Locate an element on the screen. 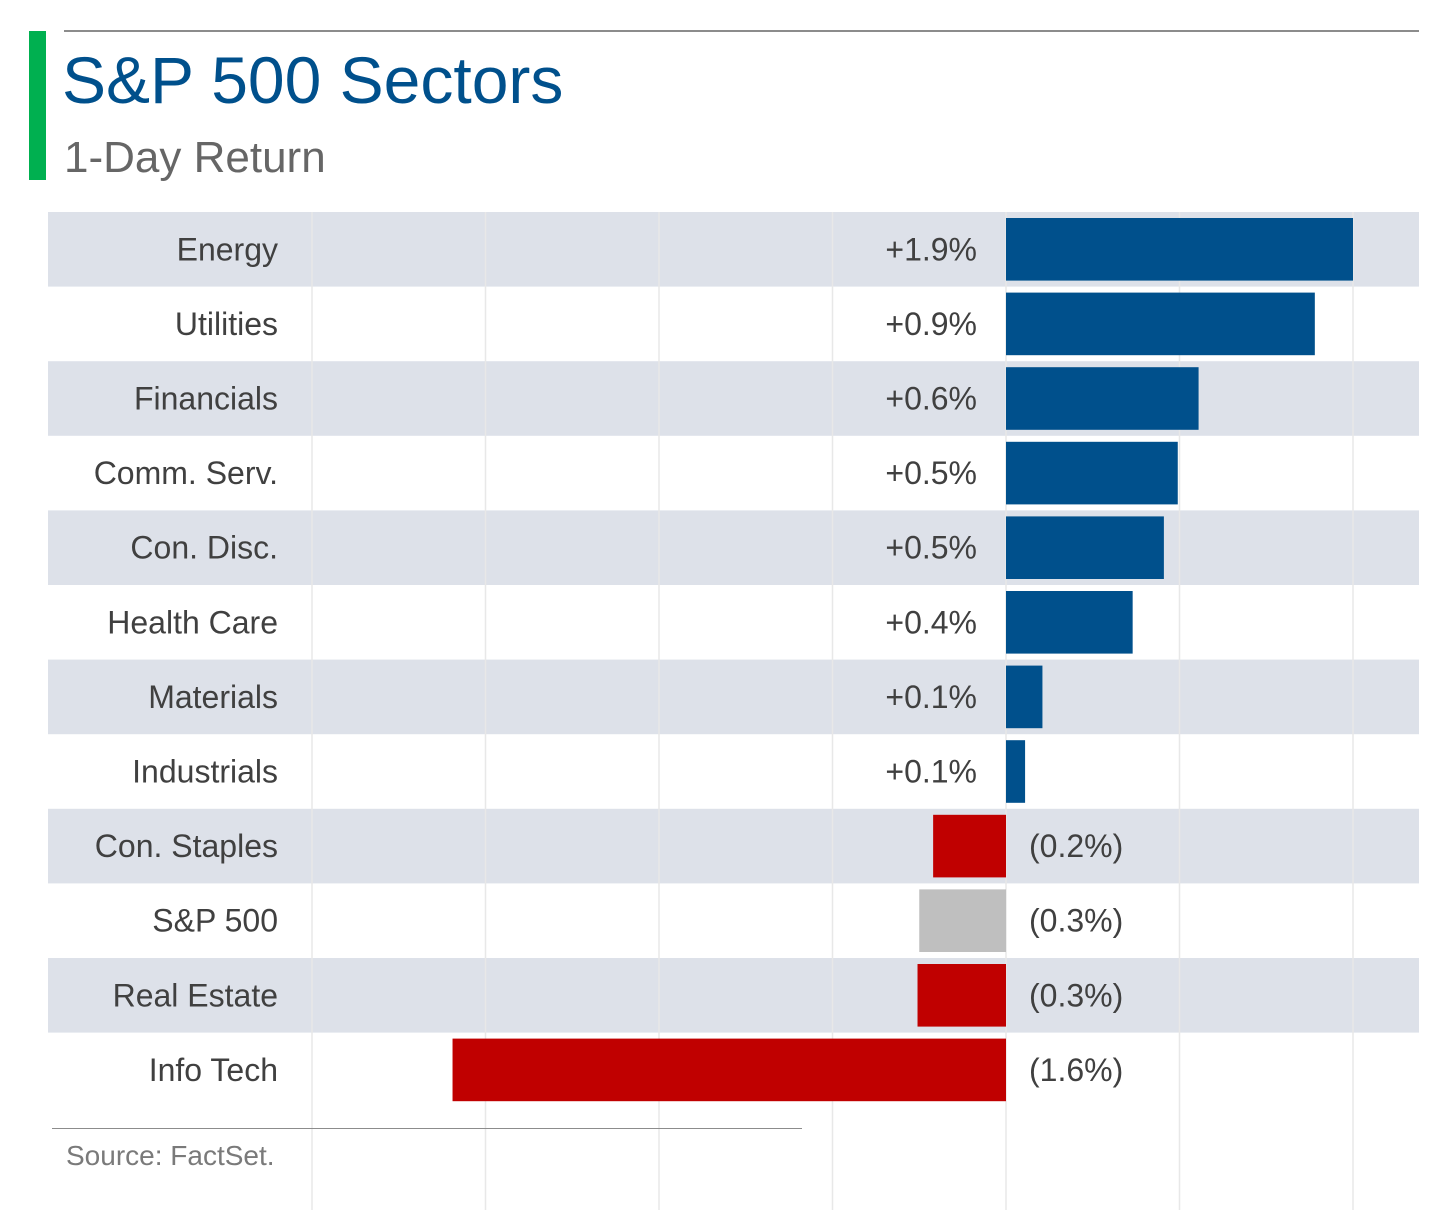 This screenshot has width=1456, height=1210. chart-title: S&P 500 Sectors is located at coordinates (313, 80).